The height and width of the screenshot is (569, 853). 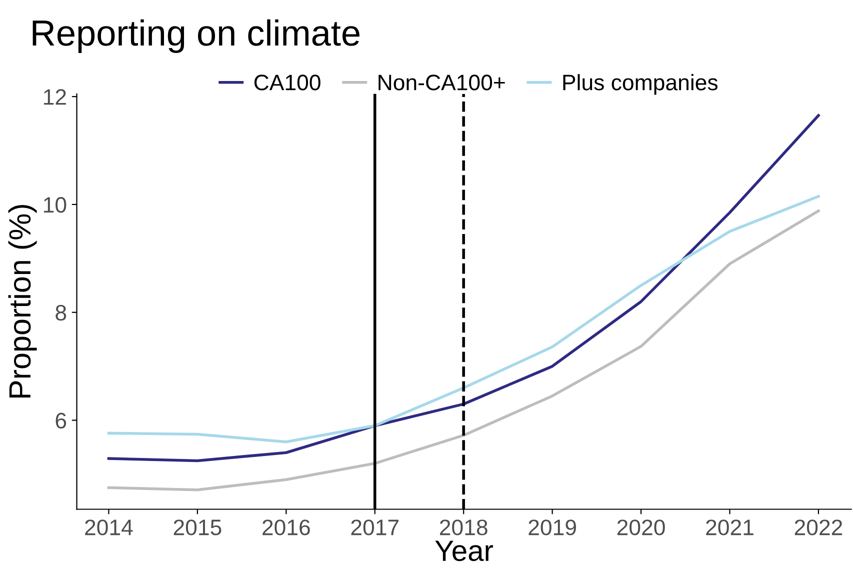 I want to click on x-tick-label: 2016, so click(x=286, y=528).